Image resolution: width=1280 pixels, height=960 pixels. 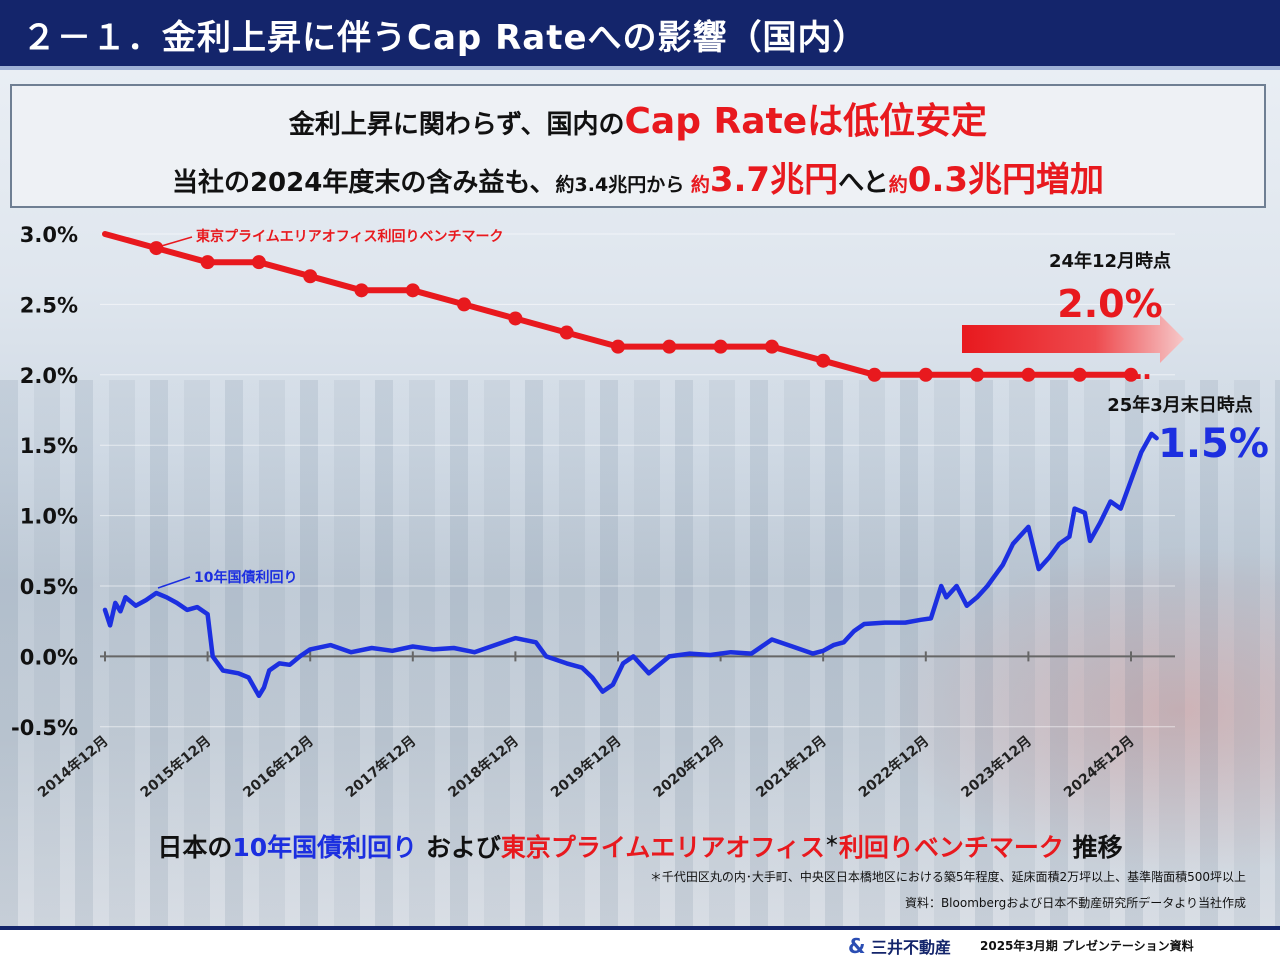 What do you see at coordinates (1180, 405) in the screenshot?
I see `mar25-label: 25年3月末日時点` at bounding box center [1180, 405].